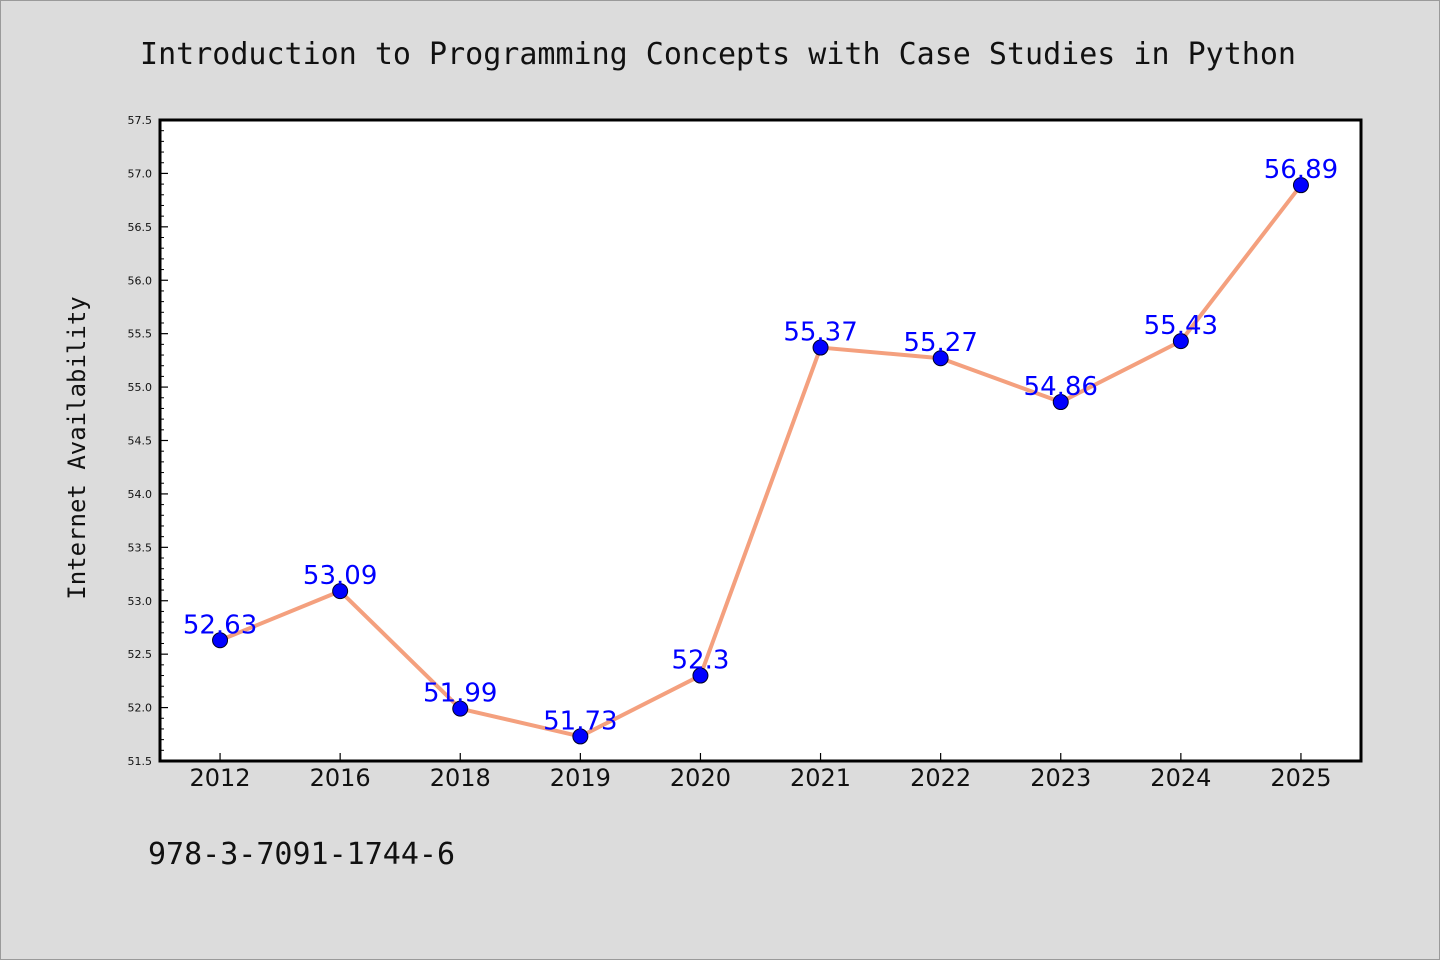  What do you see at coordinates (760, 772) in the screenshot?
I see `x-axis: 2012 2016 2018 2019 2020 2021 2022 2023 2024 2025` at bounding box center [760, 772].